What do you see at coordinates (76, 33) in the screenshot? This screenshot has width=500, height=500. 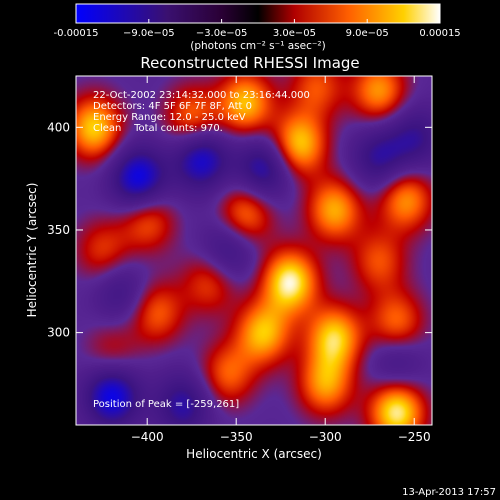 I see `colorbar-tick-label: -0.00015` at bounding box center [76, 33].